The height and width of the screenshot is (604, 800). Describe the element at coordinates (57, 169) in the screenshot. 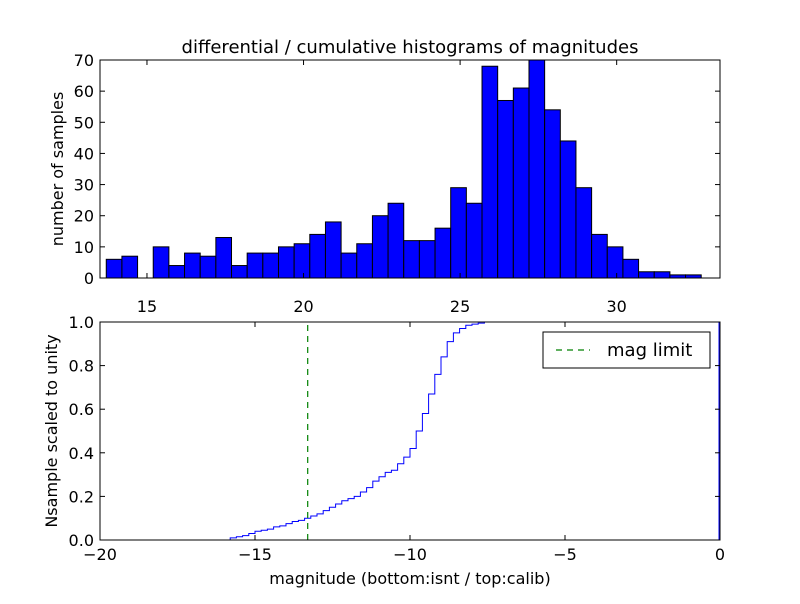

I see `top-y-axis-label: number of samples` at that location.